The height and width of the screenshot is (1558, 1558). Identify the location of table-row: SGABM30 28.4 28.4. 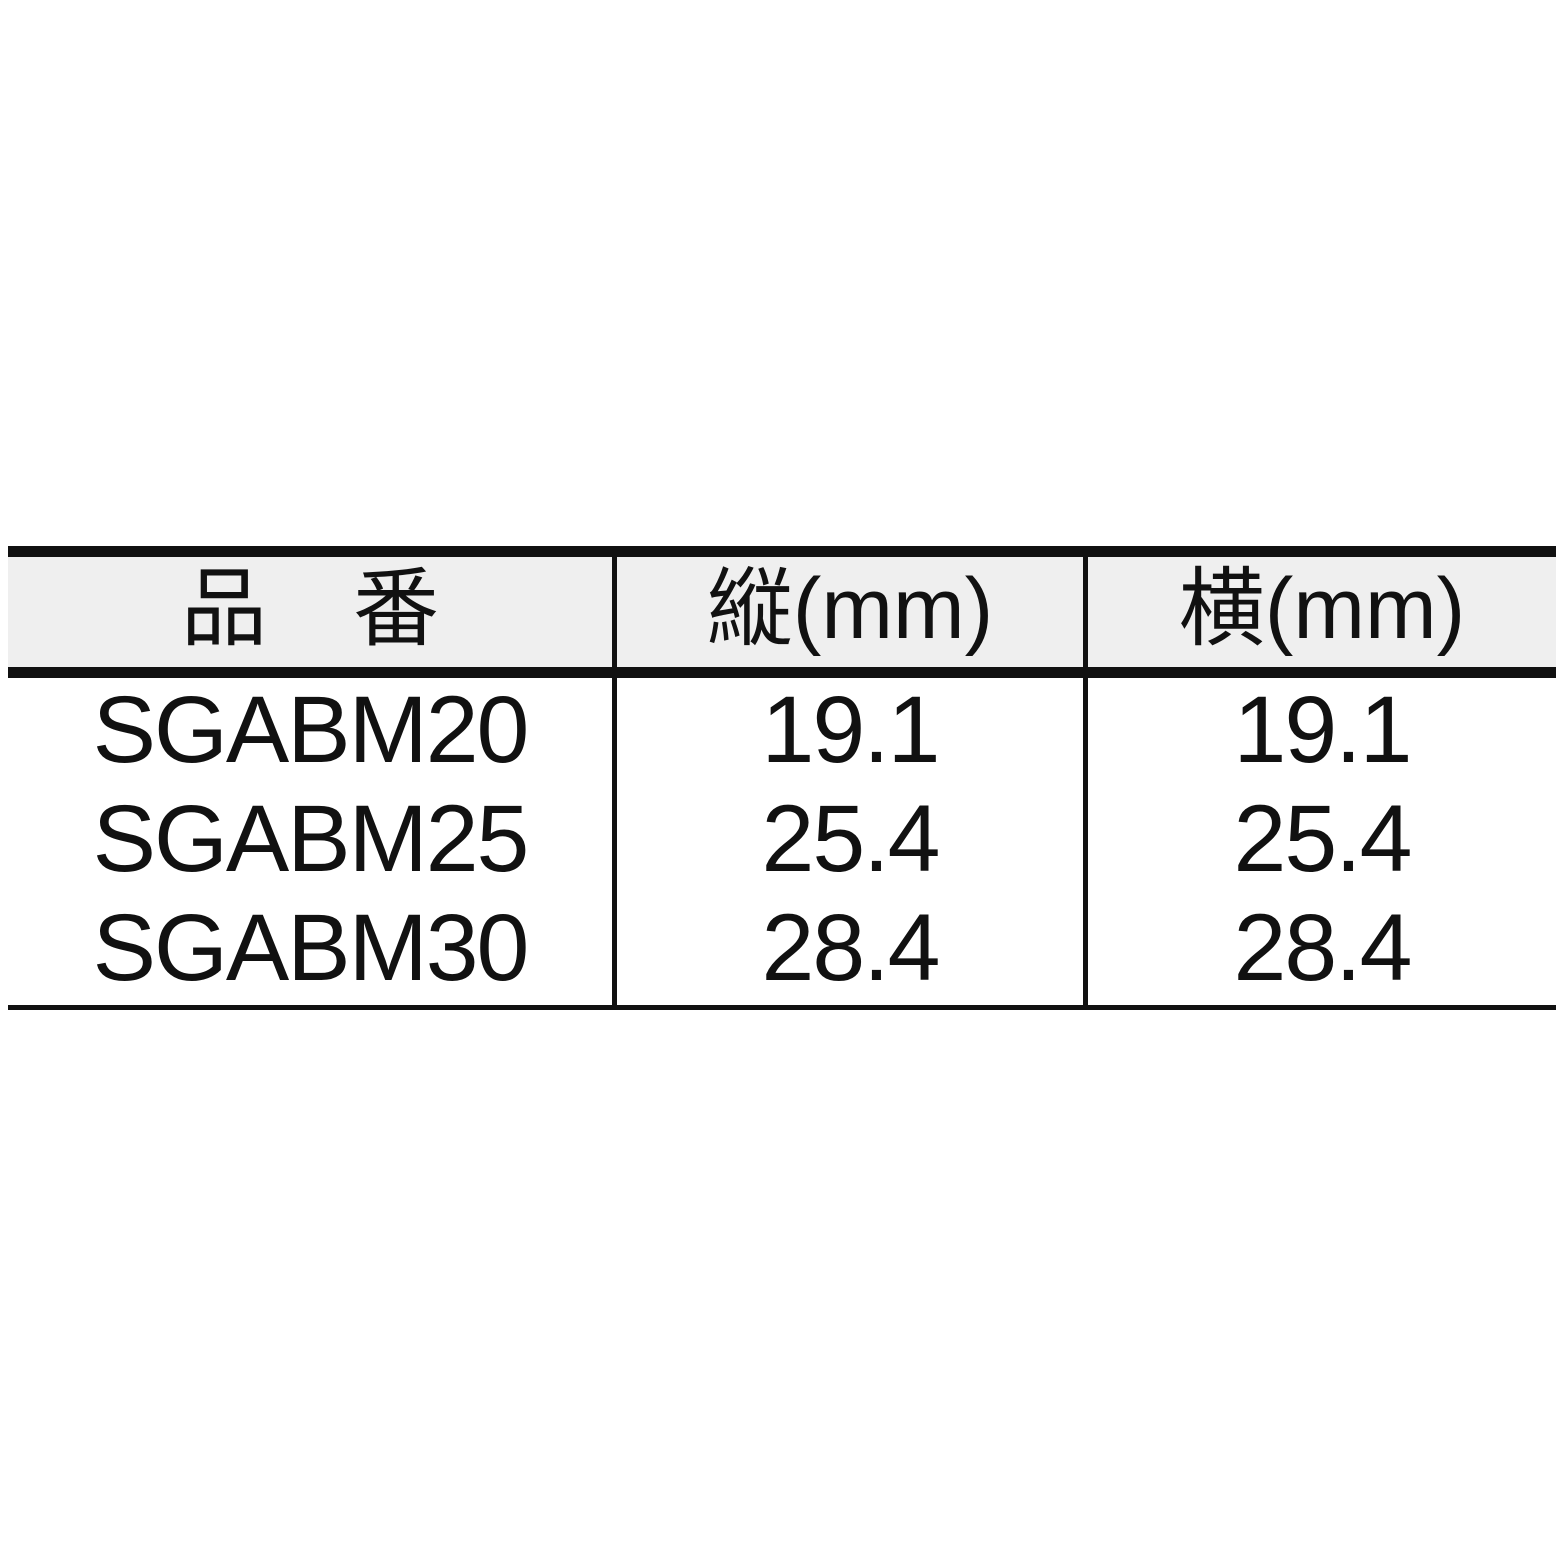
(782, 950).